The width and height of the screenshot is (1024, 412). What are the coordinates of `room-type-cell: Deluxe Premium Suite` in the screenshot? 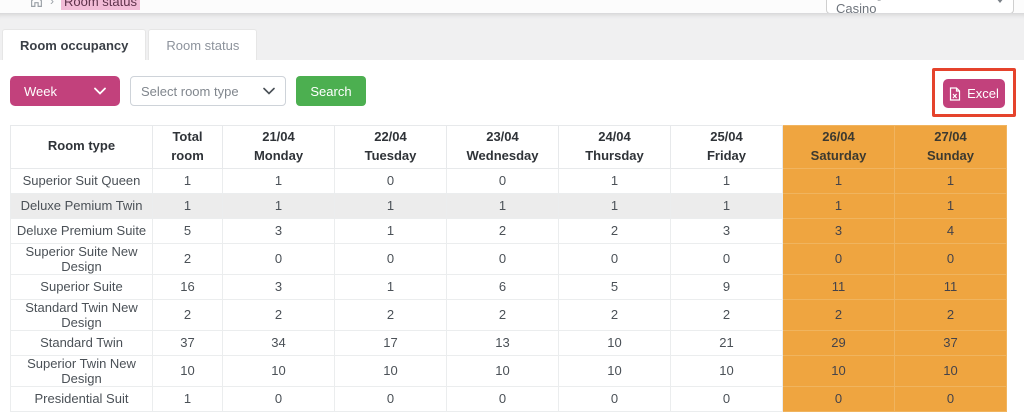 It's located at (81, 230).